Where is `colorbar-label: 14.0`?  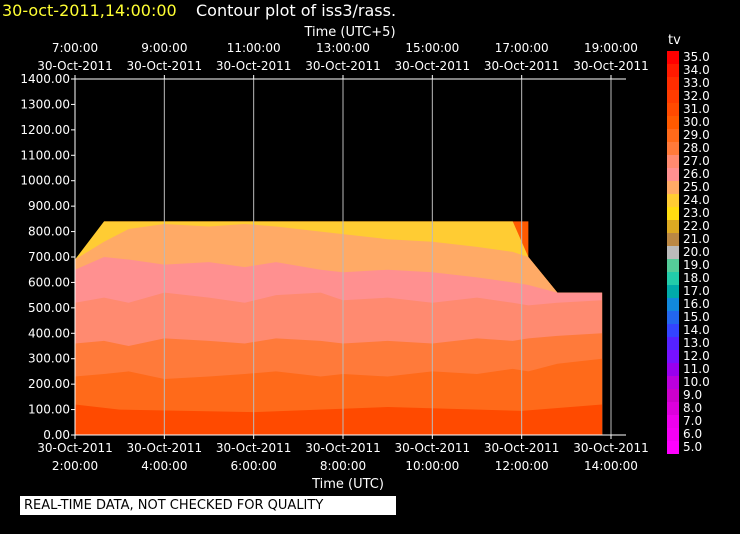
colorbar-label: 14.0 is located at coordinates (696, 330).